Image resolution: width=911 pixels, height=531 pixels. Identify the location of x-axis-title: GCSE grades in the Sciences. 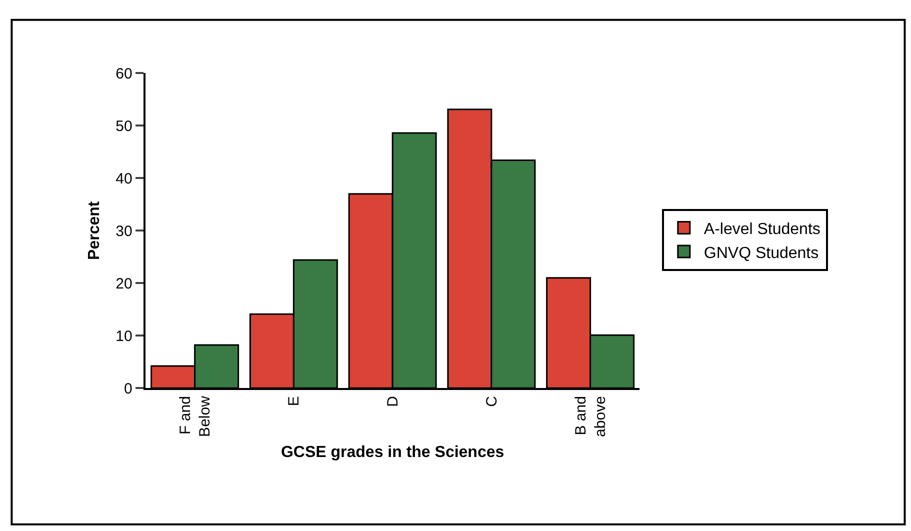
(392, 453).